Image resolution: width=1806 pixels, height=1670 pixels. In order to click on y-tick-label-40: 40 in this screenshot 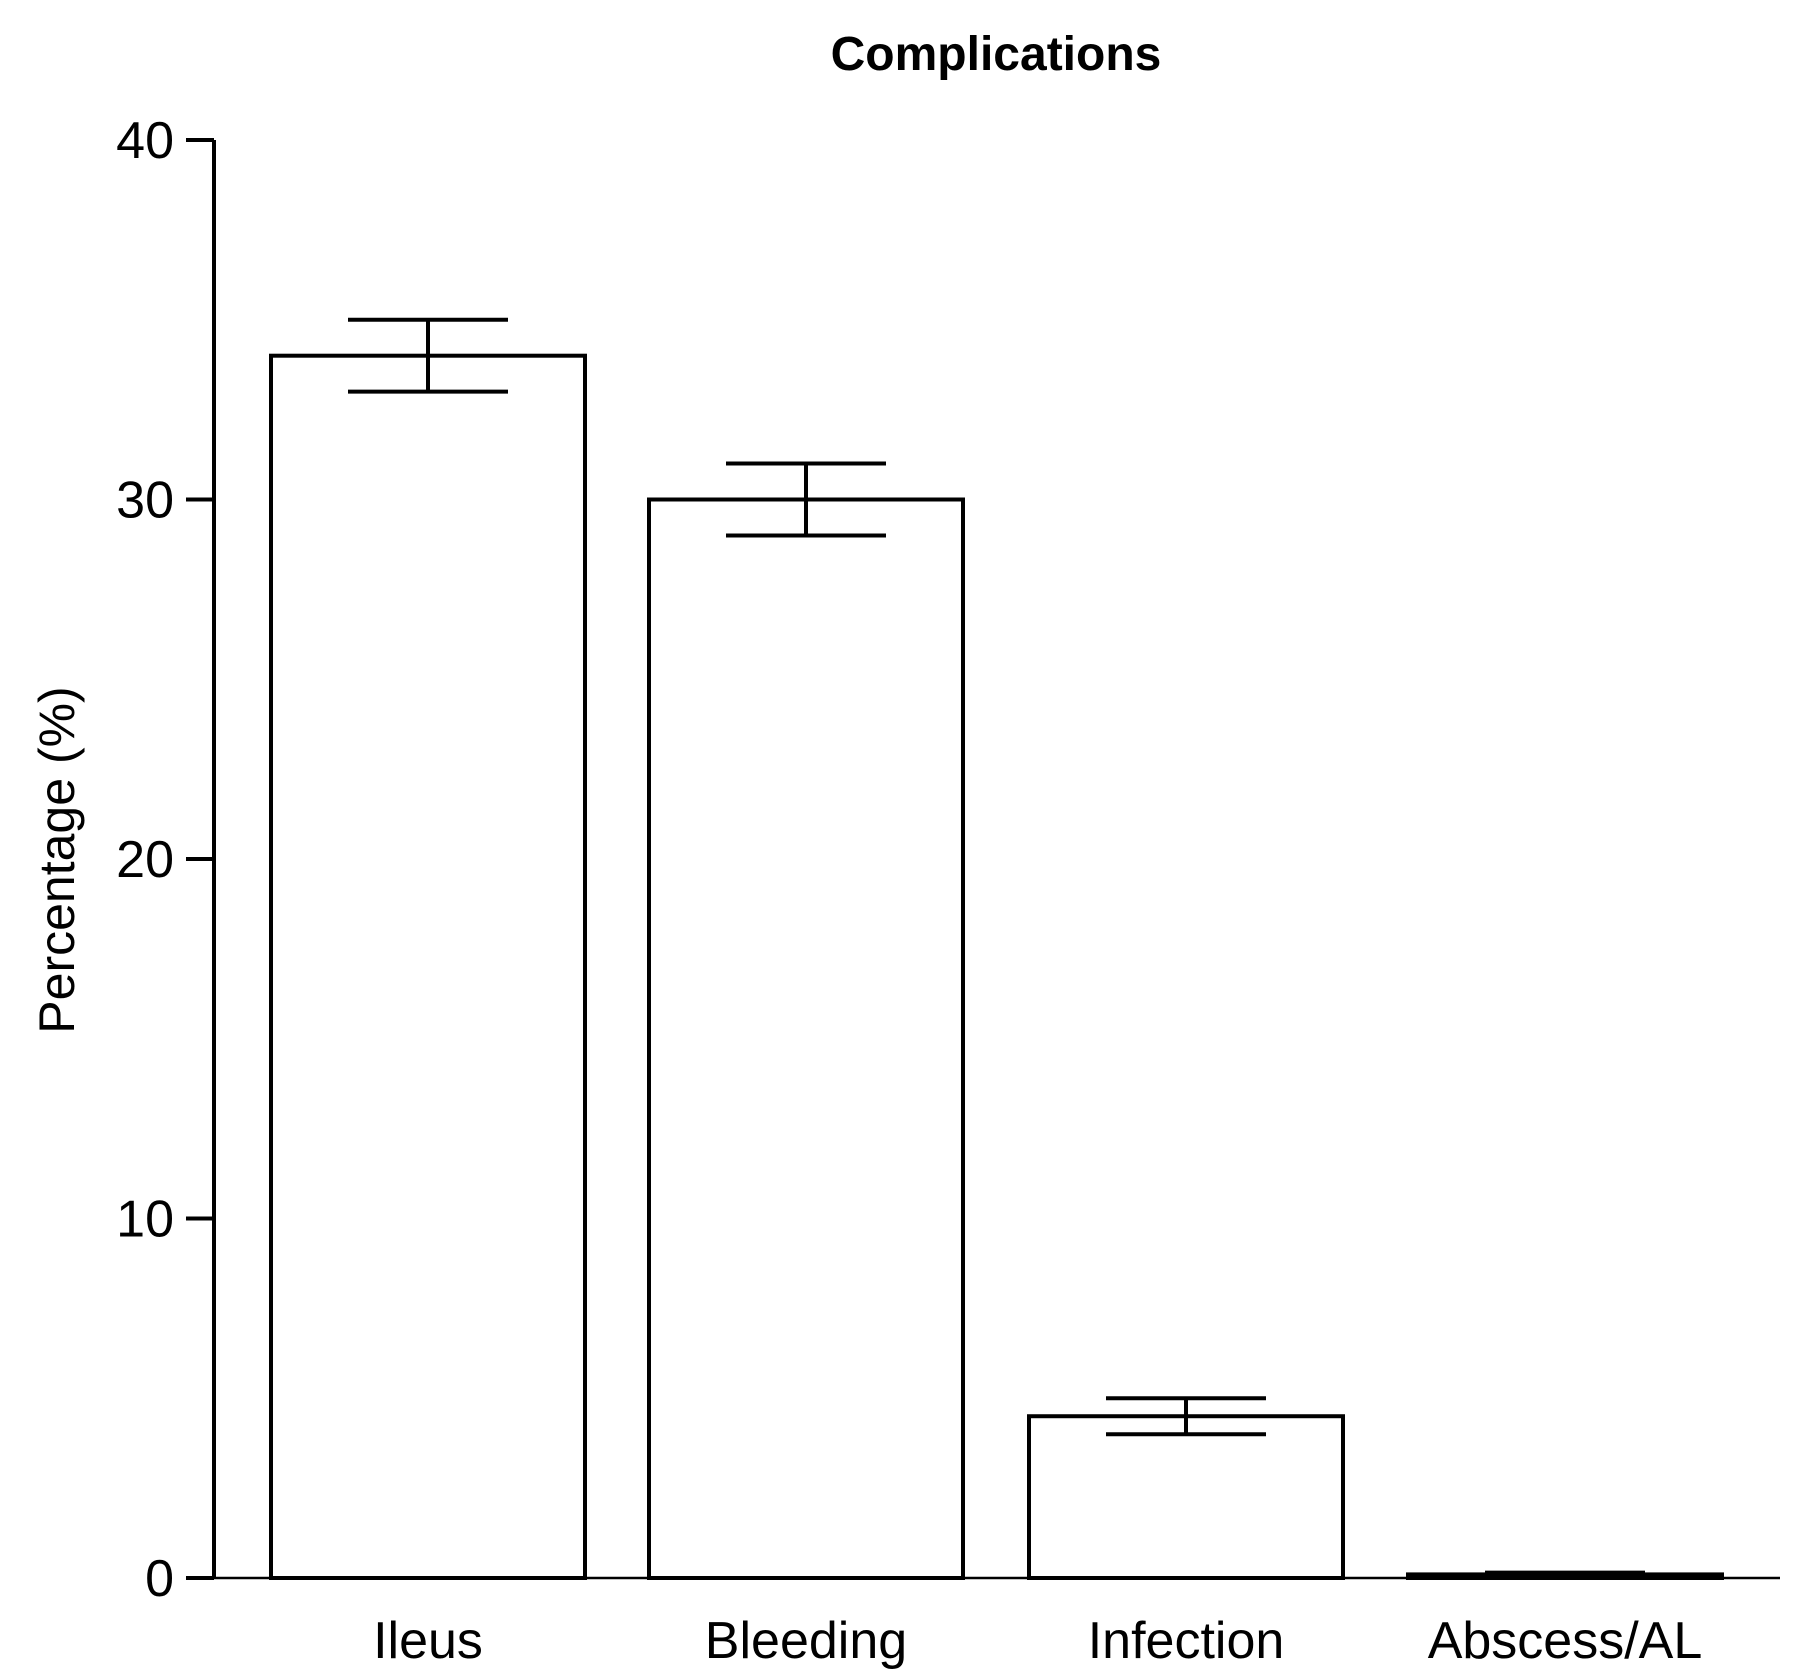, I will do `click(145, 141)`.